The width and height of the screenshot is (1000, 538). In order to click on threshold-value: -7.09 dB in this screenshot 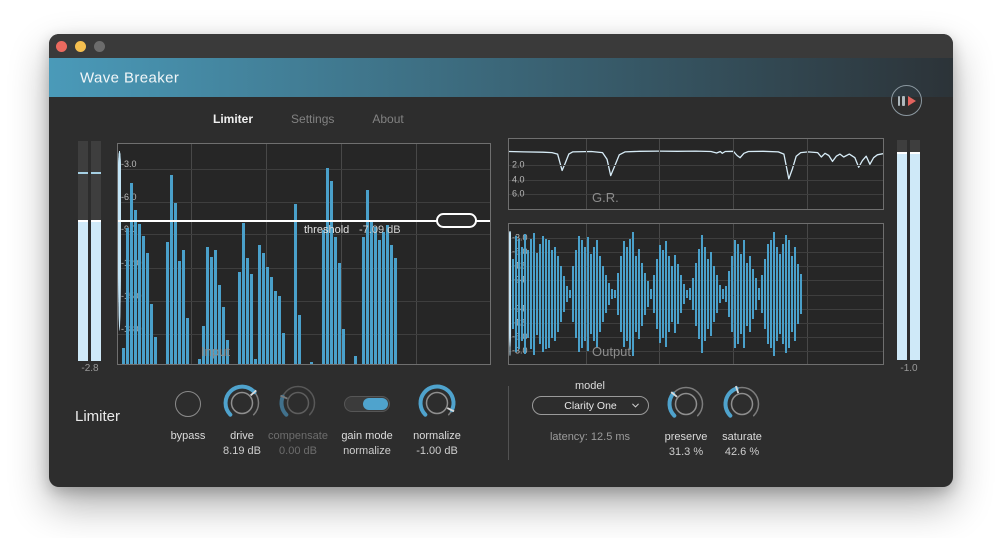, I will do `click(380, 230)`.